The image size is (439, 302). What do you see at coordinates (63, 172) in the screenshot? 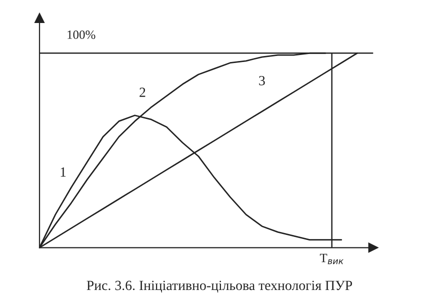
I see `series-label: 1` at bounding box center [63, 172].